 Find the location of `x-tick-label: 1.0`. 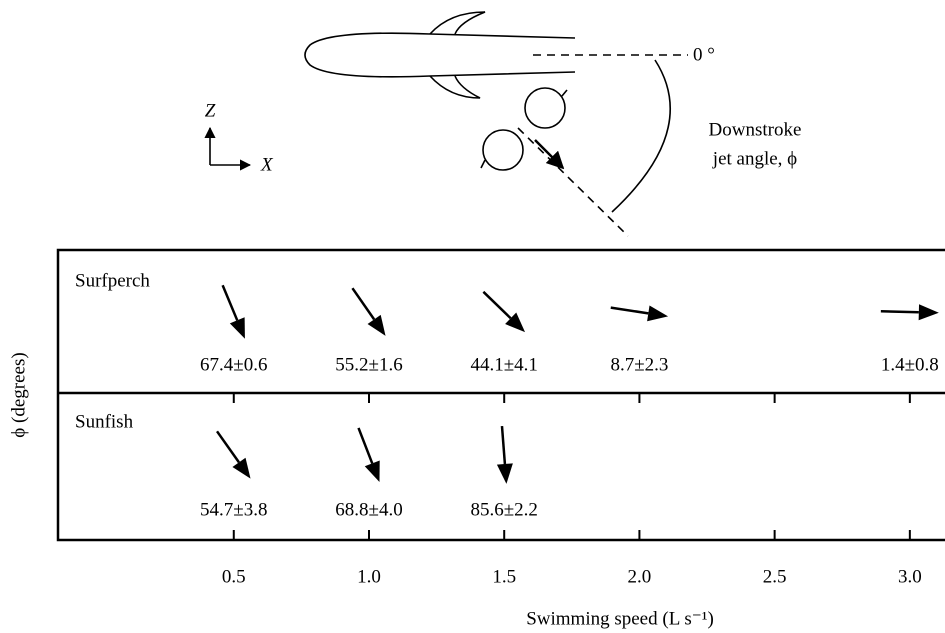

x-tick-label: 1.0 is located at coordinates (369, 576).